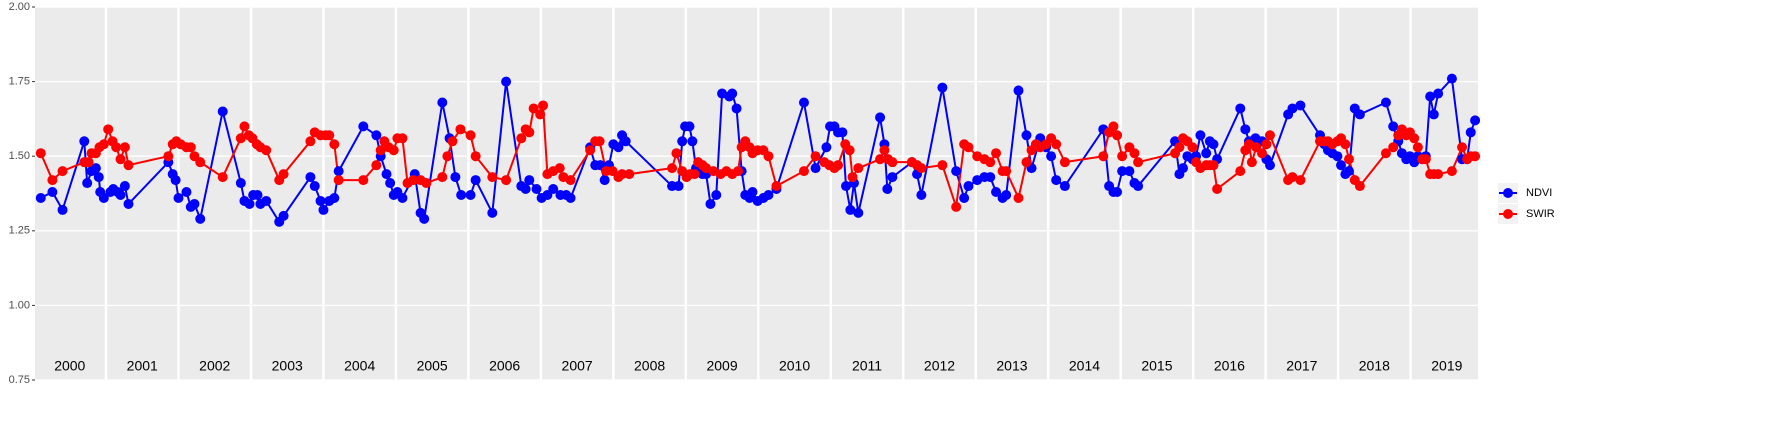  I want to click on legend-label: SWIR, so click(1540, 214).